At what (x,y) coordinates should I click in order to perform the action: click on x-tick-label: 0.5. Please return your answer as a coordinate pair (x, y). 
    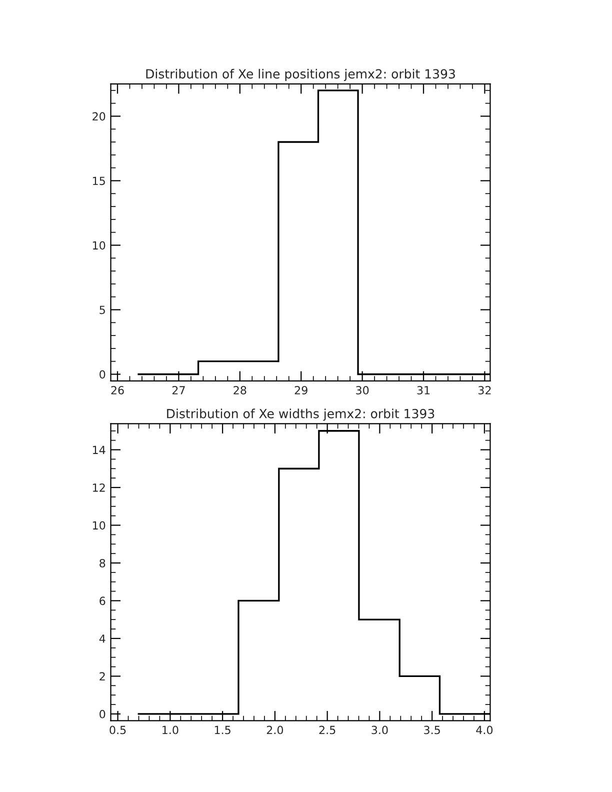
    Looking at the image, I should click on (118, 730).